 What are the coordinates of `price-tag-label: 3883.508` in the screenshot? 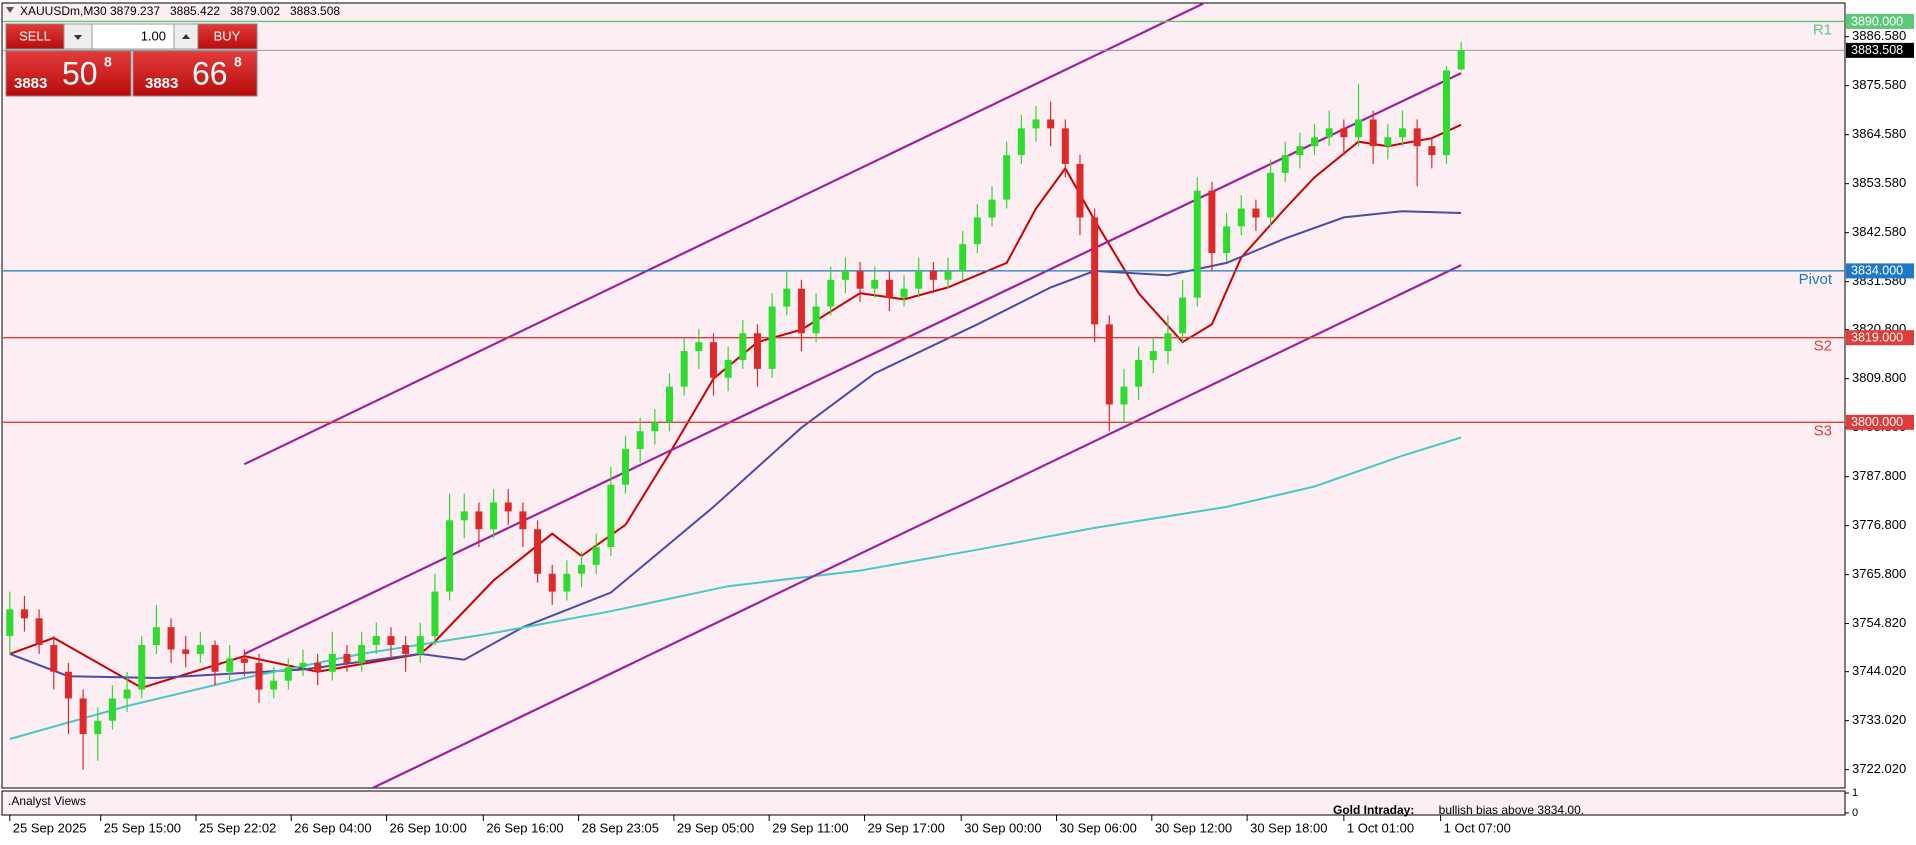 It's located at (1877, 50).